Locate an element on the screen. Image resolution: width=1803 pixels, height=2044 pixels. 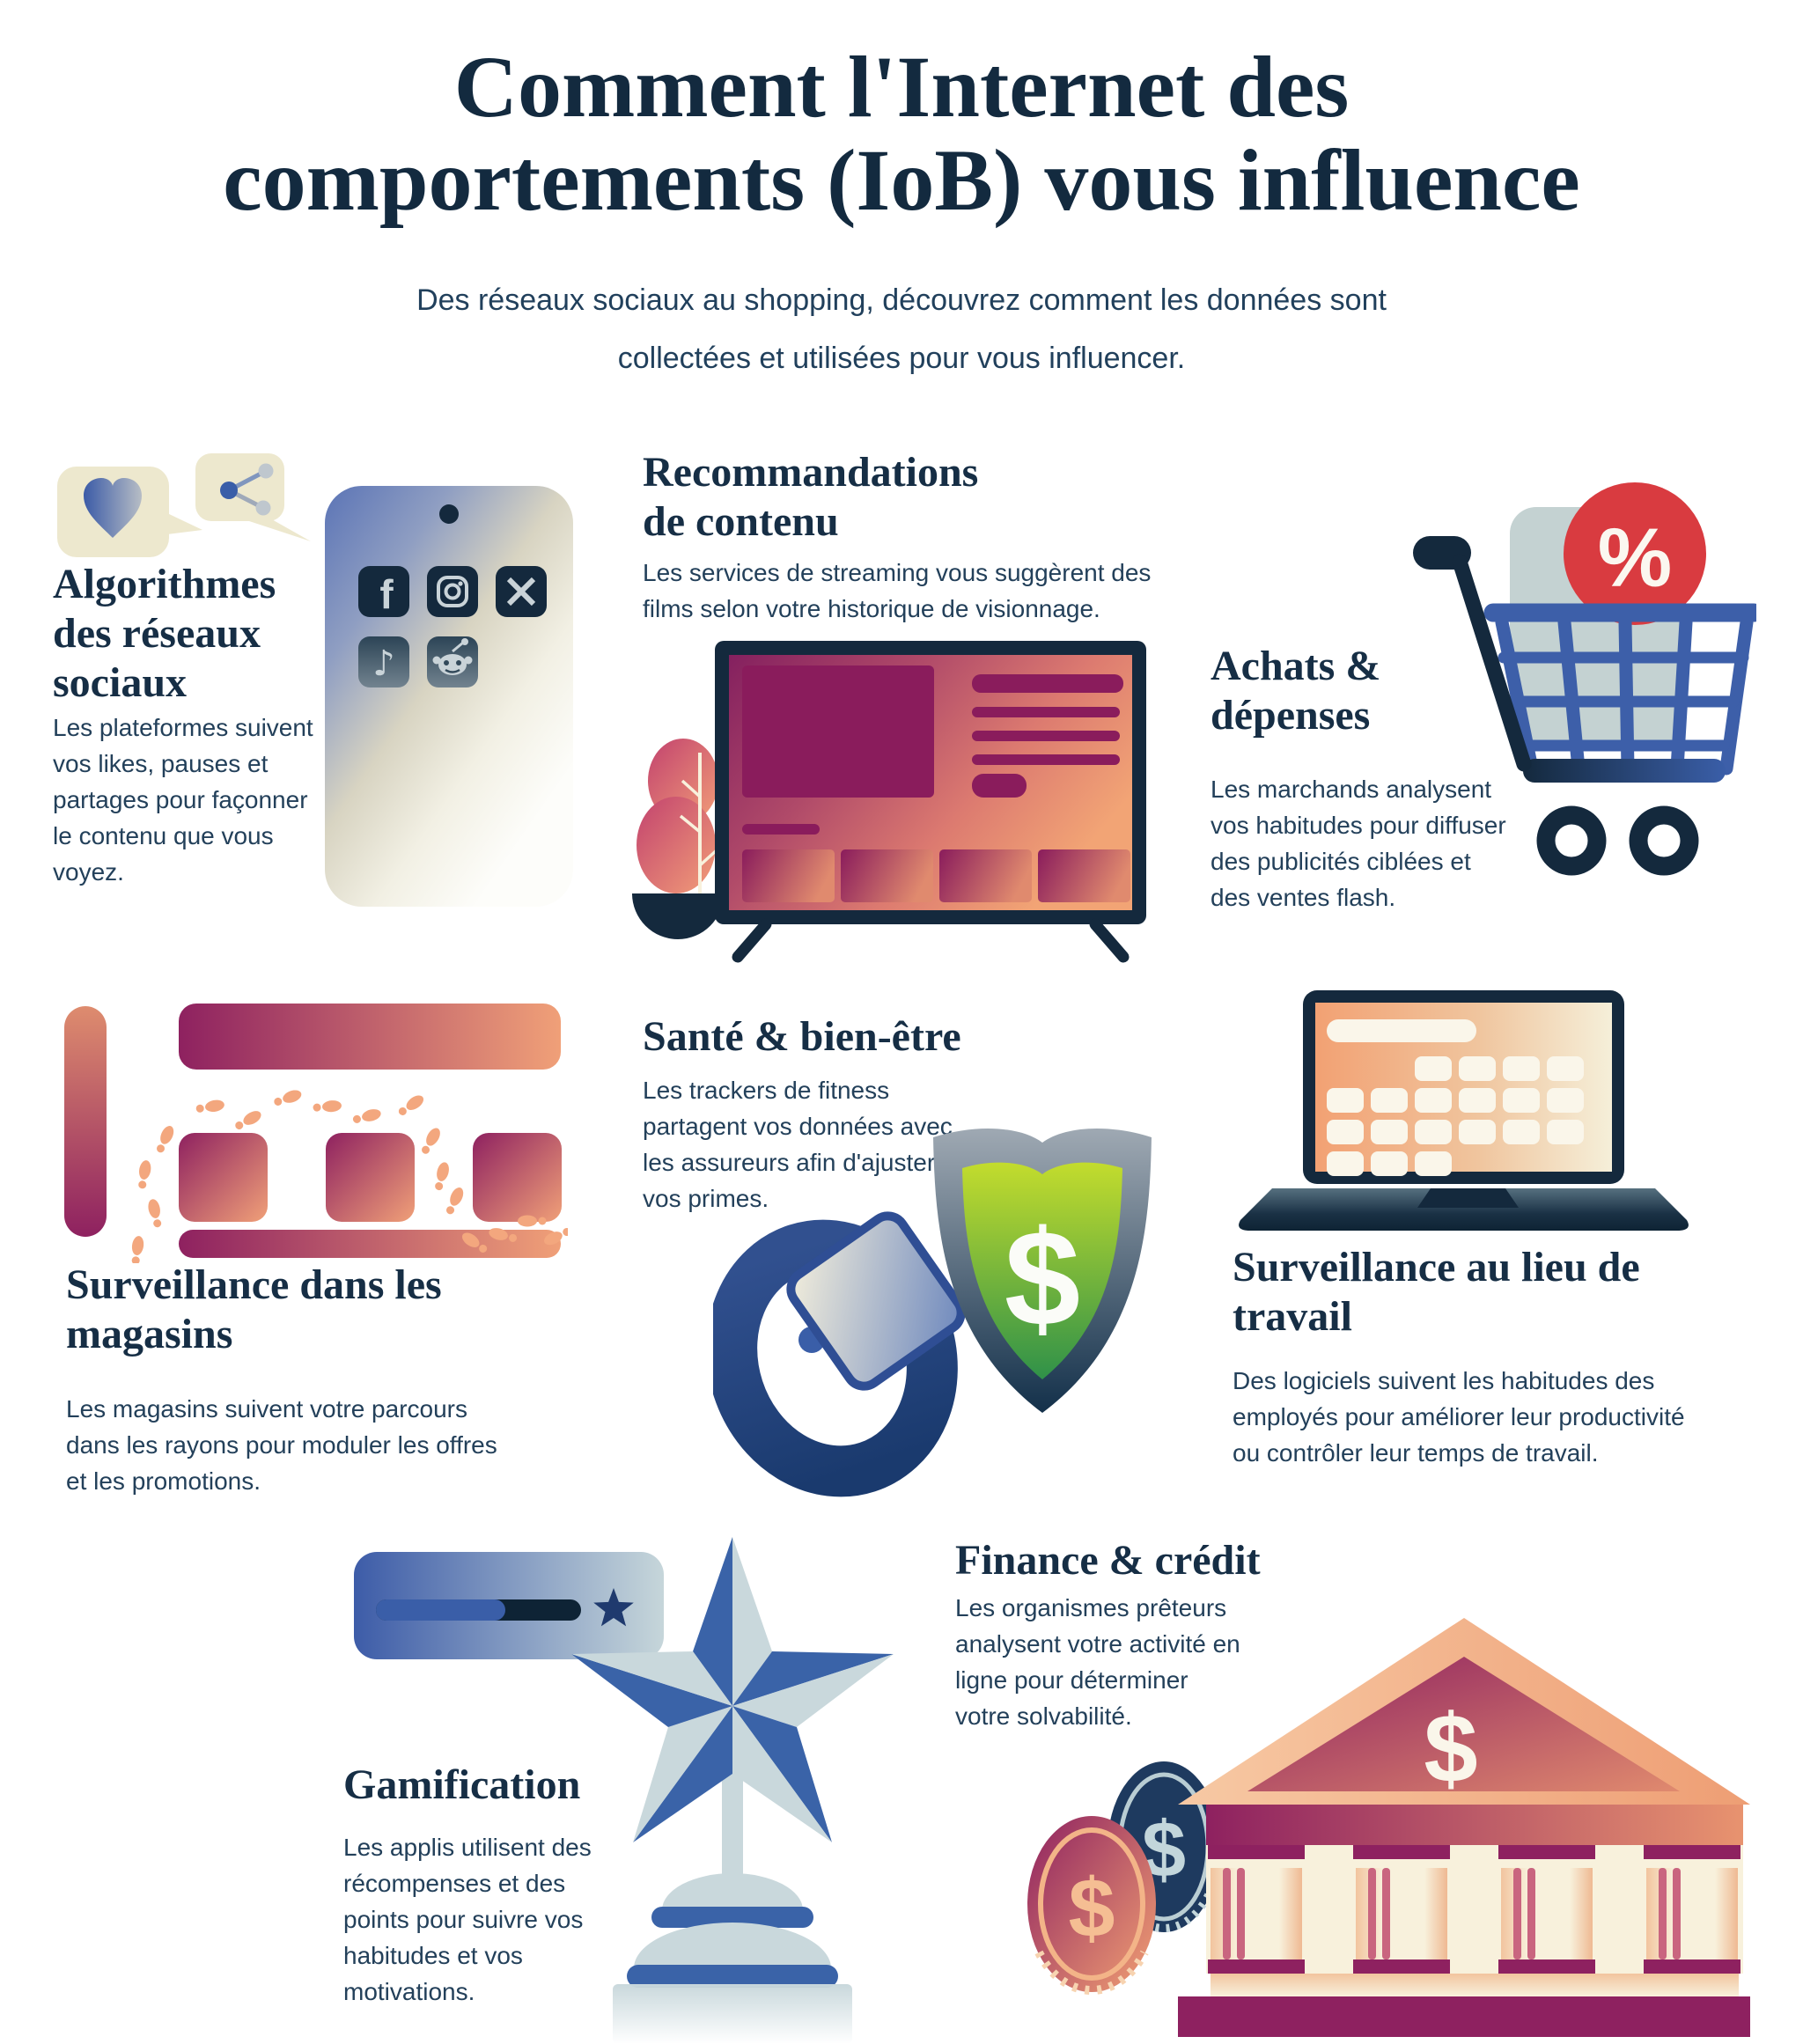
gamification-illustration is located at coordinates (624, 1790).